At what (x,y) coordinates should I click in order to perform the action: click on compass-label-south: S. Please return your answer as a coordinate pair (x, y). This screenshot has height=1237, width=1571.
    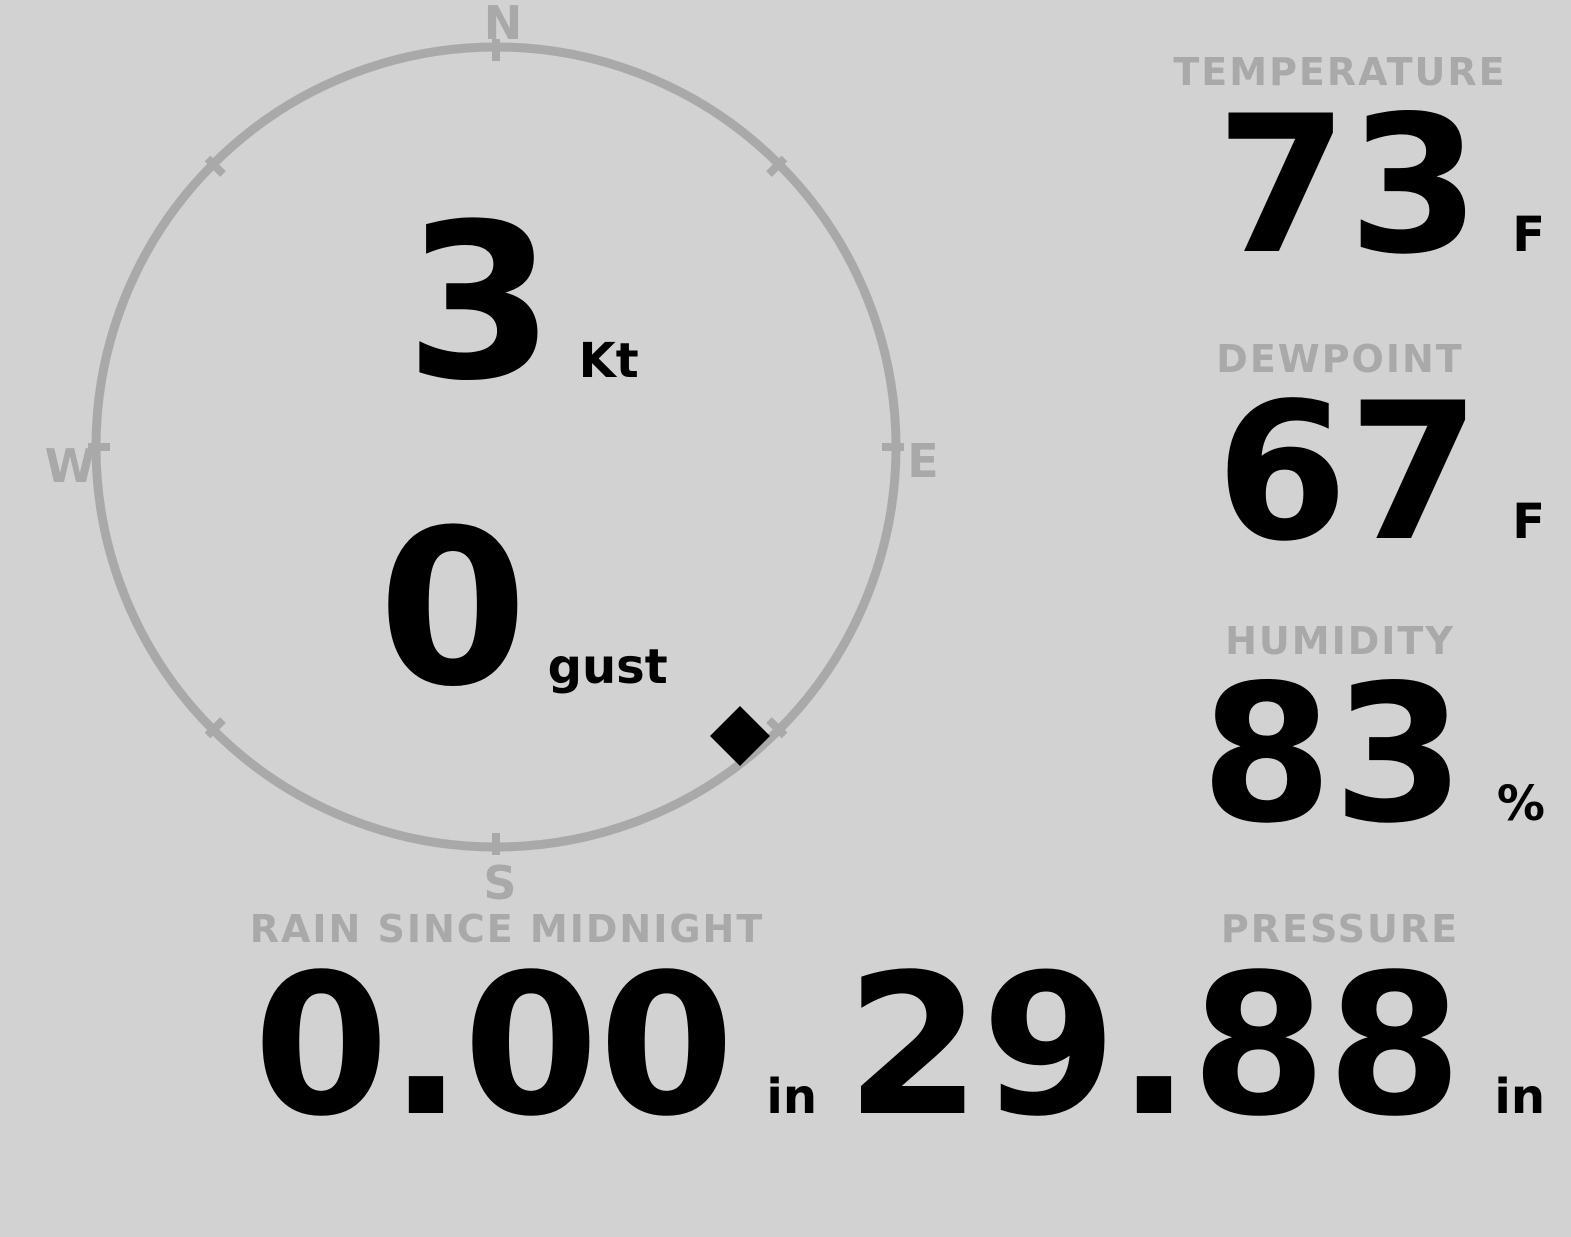
    Looking at the image, I should click on (500, 883).